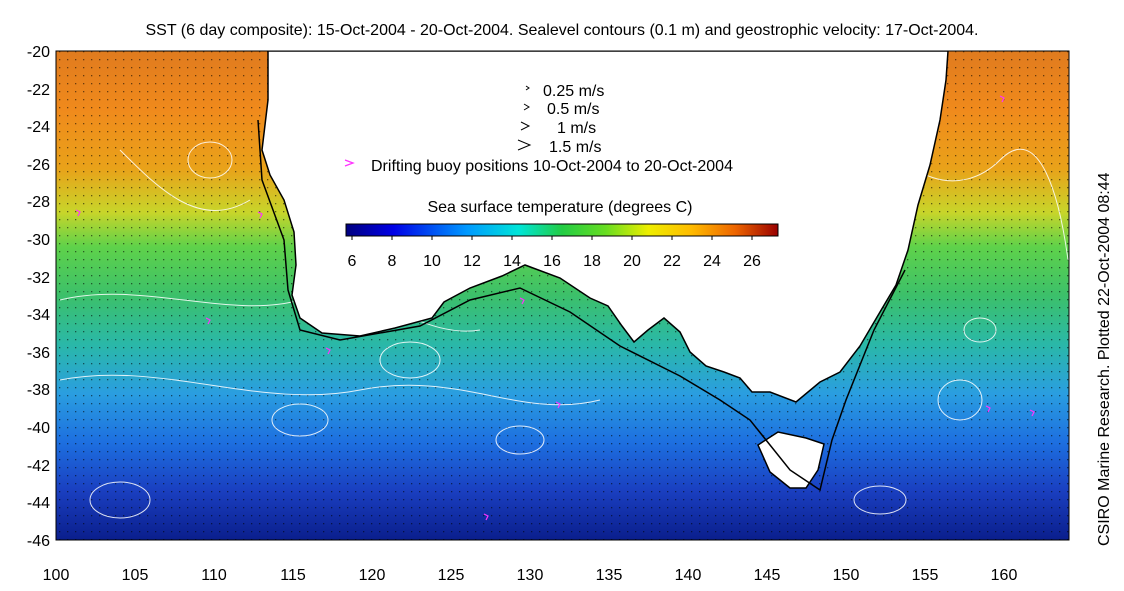 The height and width of the screenshot is (591, 1124). I want to click on colorbar-tick-label: 26, so click(752, 261).